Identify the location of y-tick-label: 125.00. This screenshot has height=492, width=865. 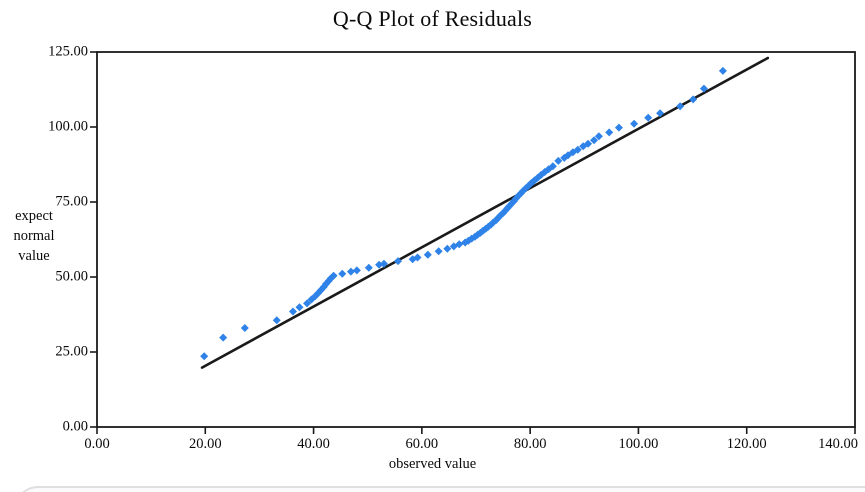
(68, 51).